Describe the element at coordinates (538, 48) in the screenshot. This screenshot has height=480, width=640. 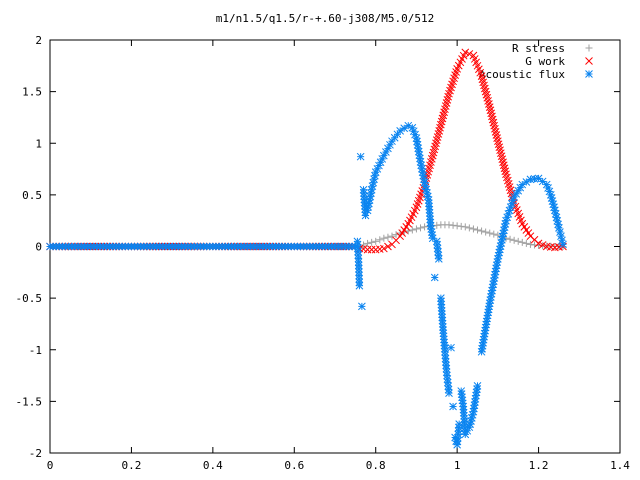
I see `legend-label: R stress` at that location.